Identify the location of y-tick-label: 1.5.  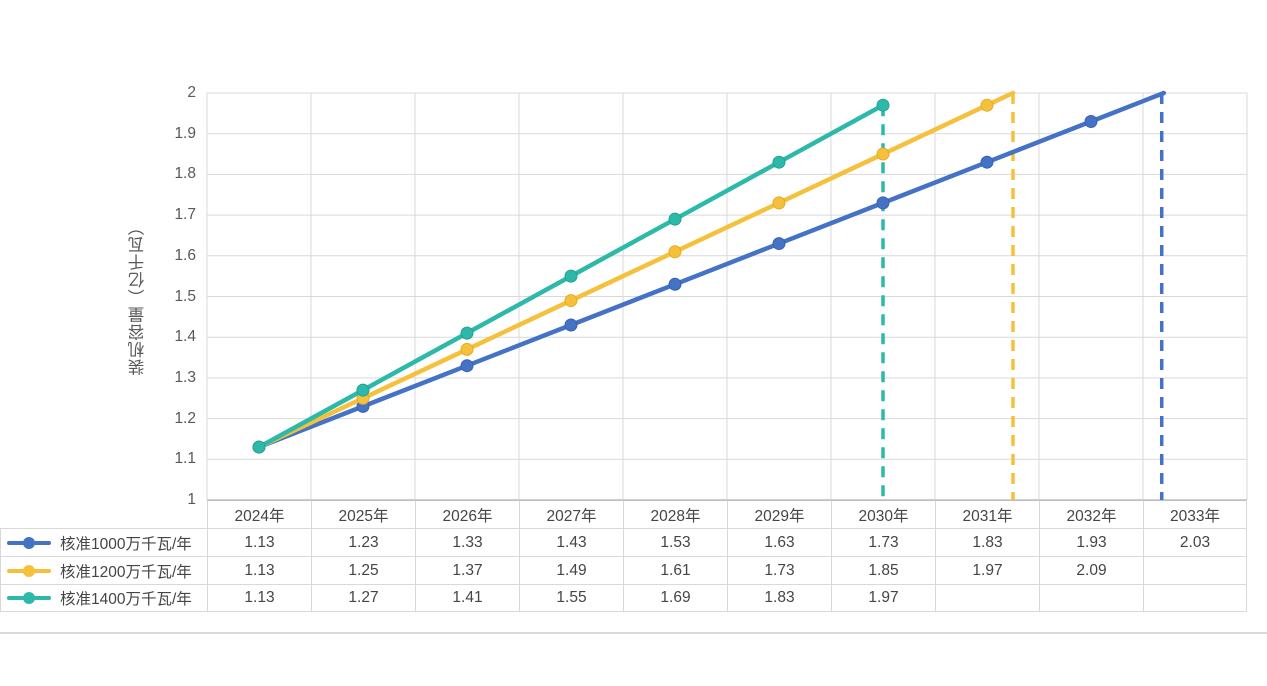
(185, 296).